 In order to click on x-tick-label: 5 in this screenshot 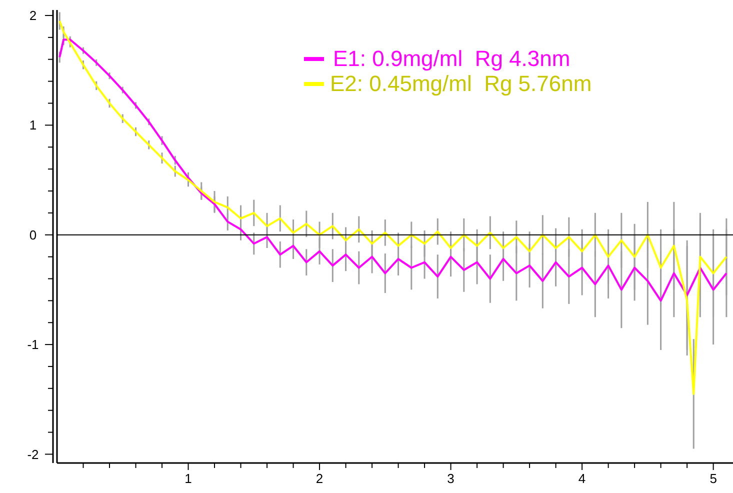, I will do `click(713, 478)`.